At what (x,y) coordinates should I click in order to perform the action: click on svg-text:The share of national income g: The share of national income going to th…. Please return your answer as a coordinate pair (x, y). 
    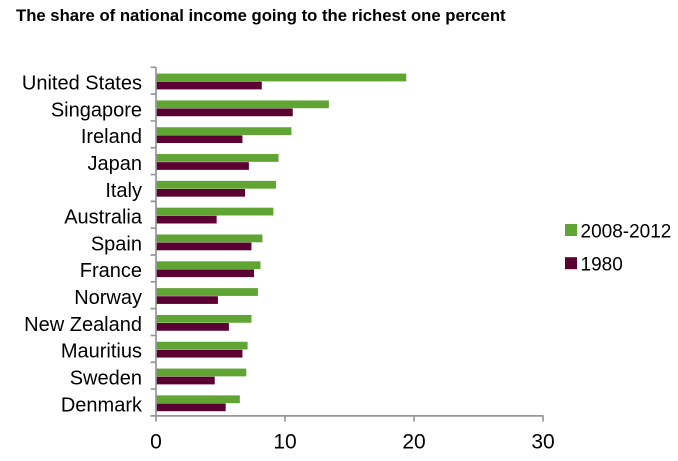
    Looking at the image, I should click on (261, 15).